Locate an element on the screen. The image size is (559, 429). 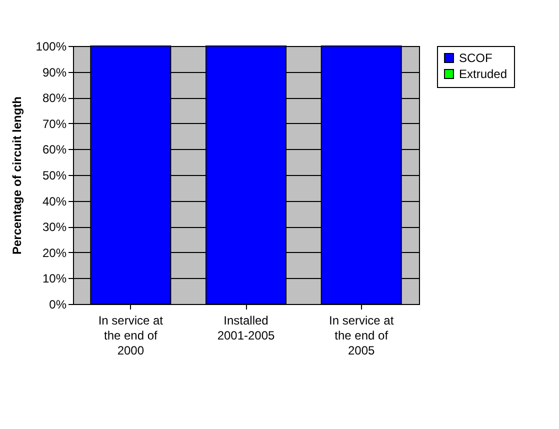
y-tick-label: 70% is located at coordinates (54, 123).